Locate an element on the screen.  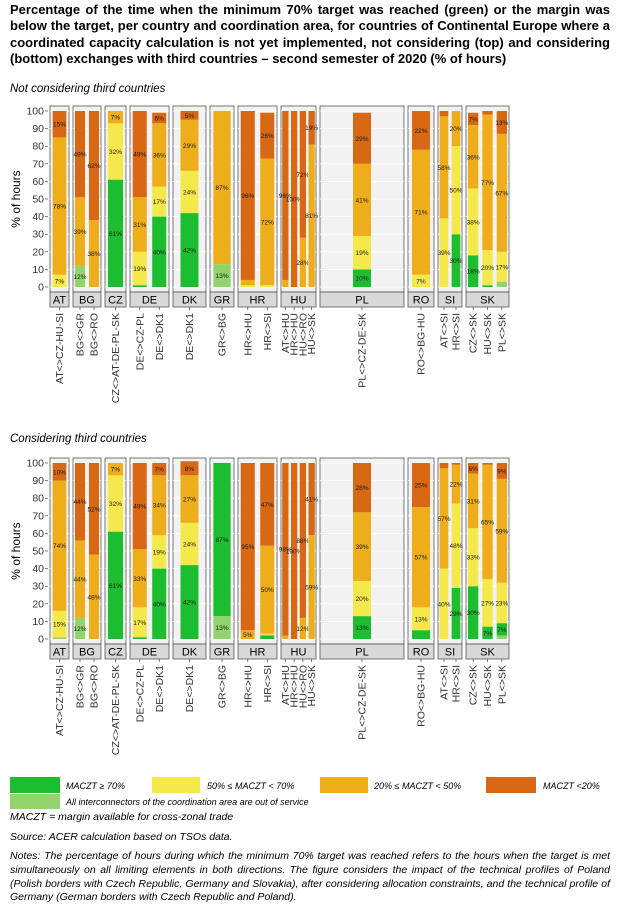
top-bar-hr-si-dark-orange is located at coordinates (267, 135).